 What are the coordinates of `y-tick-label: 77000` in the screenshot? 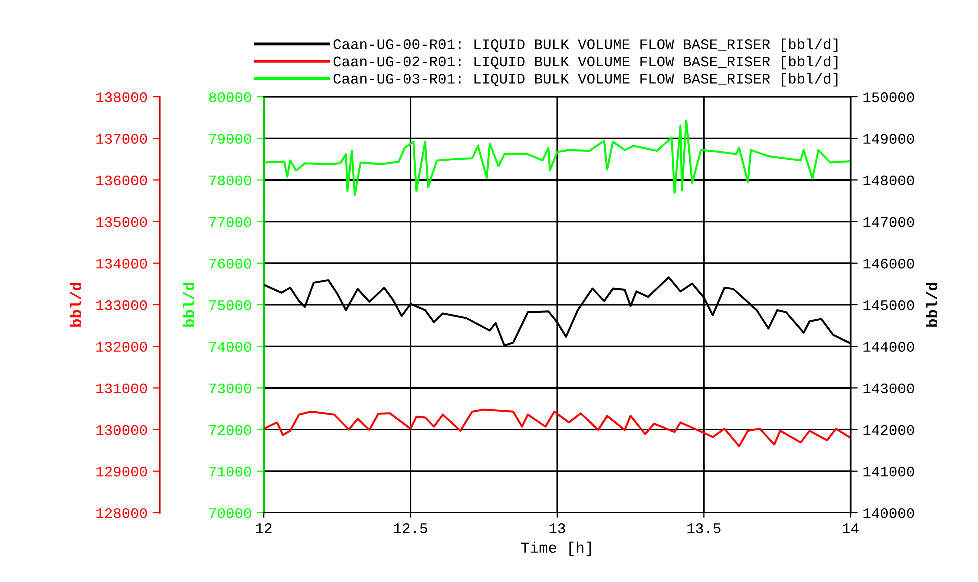 It's located at (231, 222).